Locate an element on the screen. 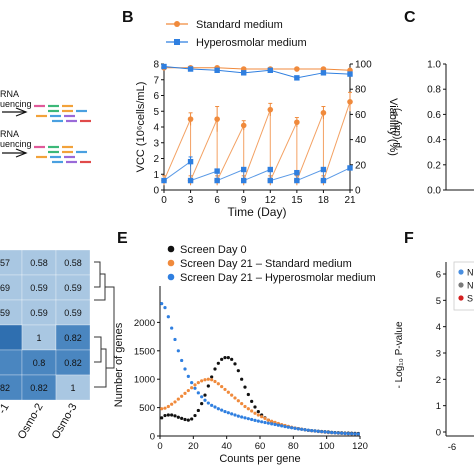 The image size is (474, 474). panel-b-y2-tick-label: 80 is located at coordinates (361, 90).